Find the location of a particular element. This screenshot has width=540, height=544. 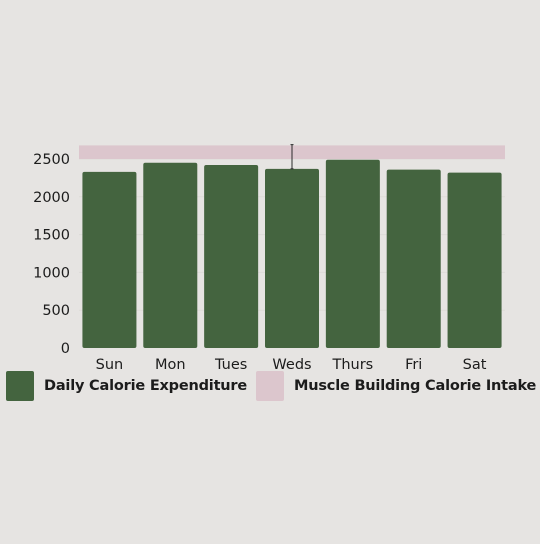

legend-swatch-intake is located at coordinates (270, 386).